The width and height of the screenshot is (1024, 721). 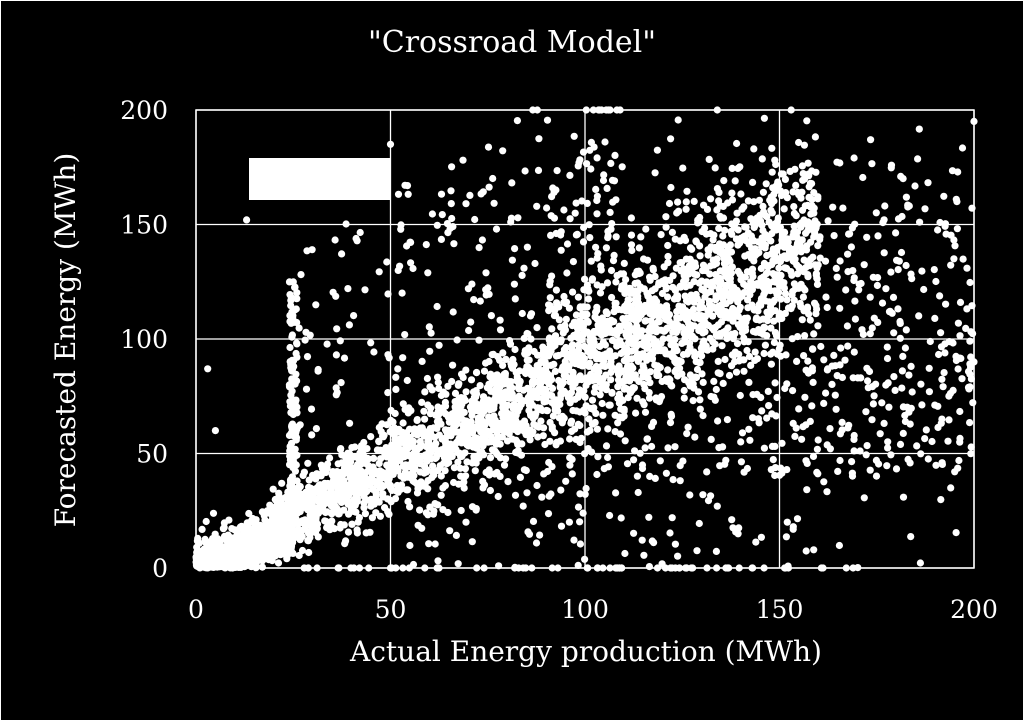 I want to click on x-tick-label: 50, so click(x=391, y=609).